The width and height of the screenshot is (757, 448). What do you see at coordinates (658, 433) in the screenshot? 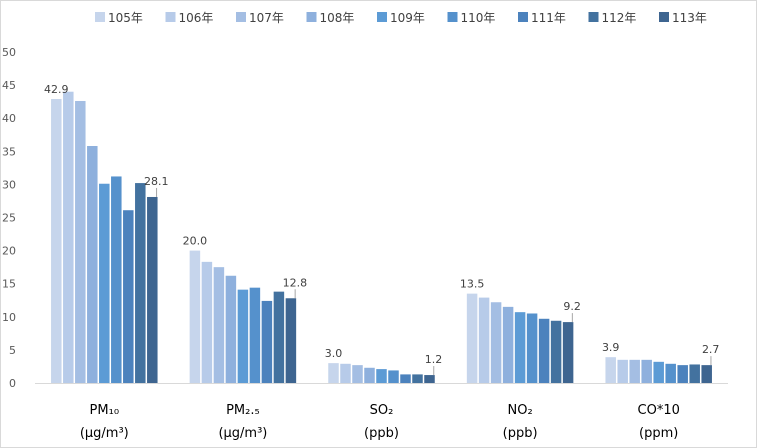
I see `category-unit-label: (ppm)` at bounding box center [658, 433].